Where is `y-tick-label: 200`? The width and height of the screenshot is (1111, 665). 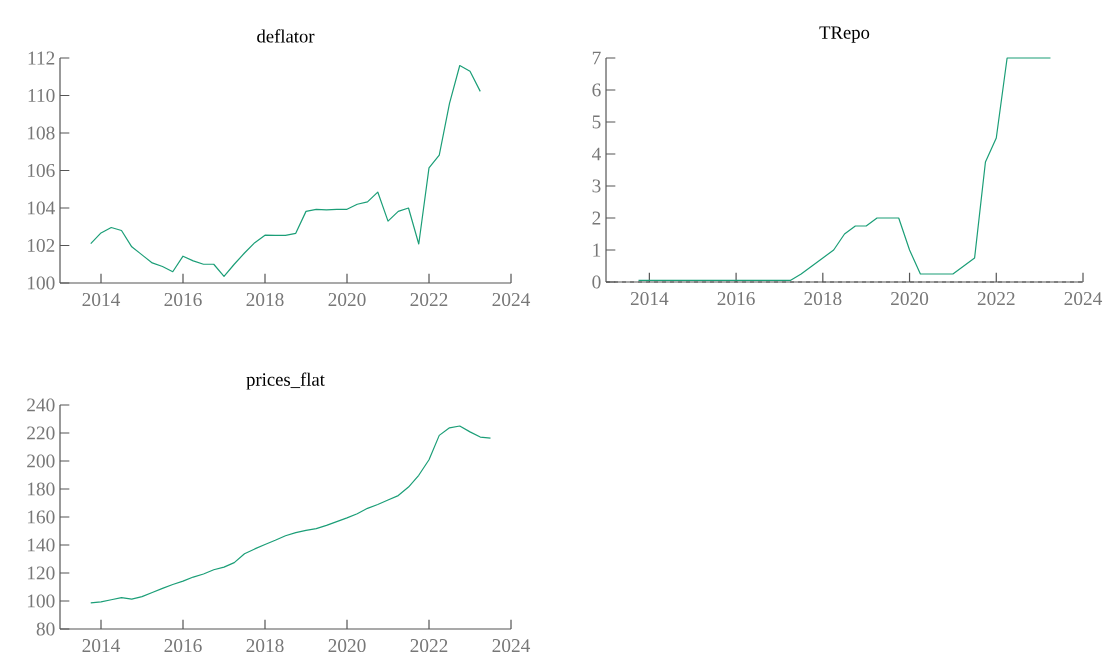
y-tick-label: 200 is located at coordinates (41, 461).